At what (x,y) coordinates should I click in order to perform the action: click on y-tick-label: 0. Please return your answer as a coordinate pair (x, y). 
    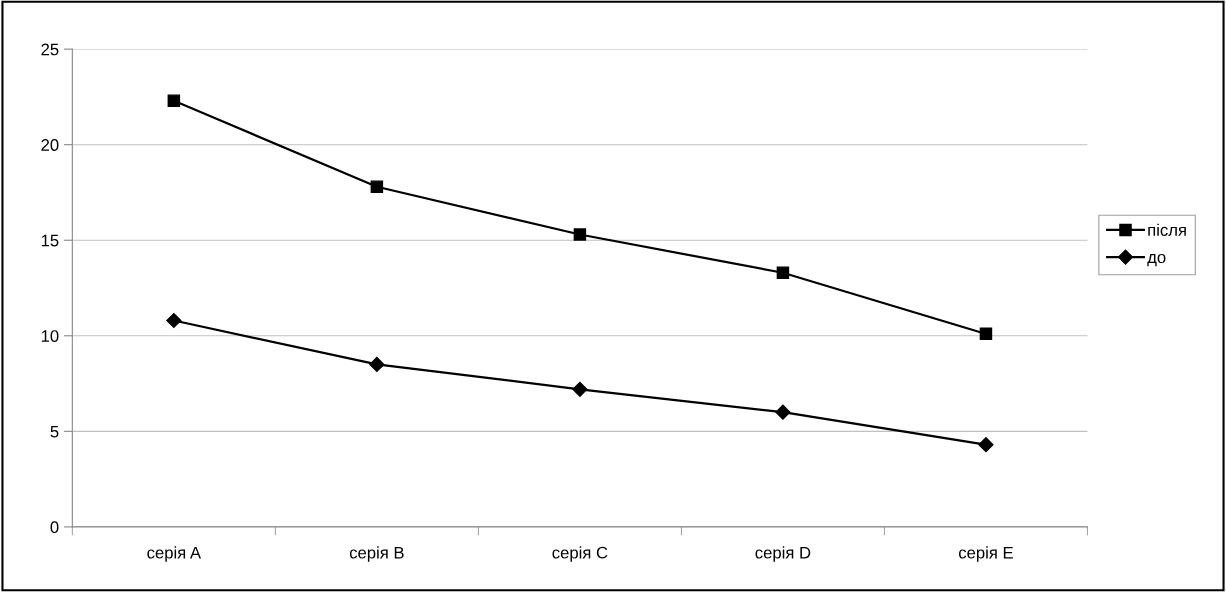
    Looking at the image, I should click on (54, 527).